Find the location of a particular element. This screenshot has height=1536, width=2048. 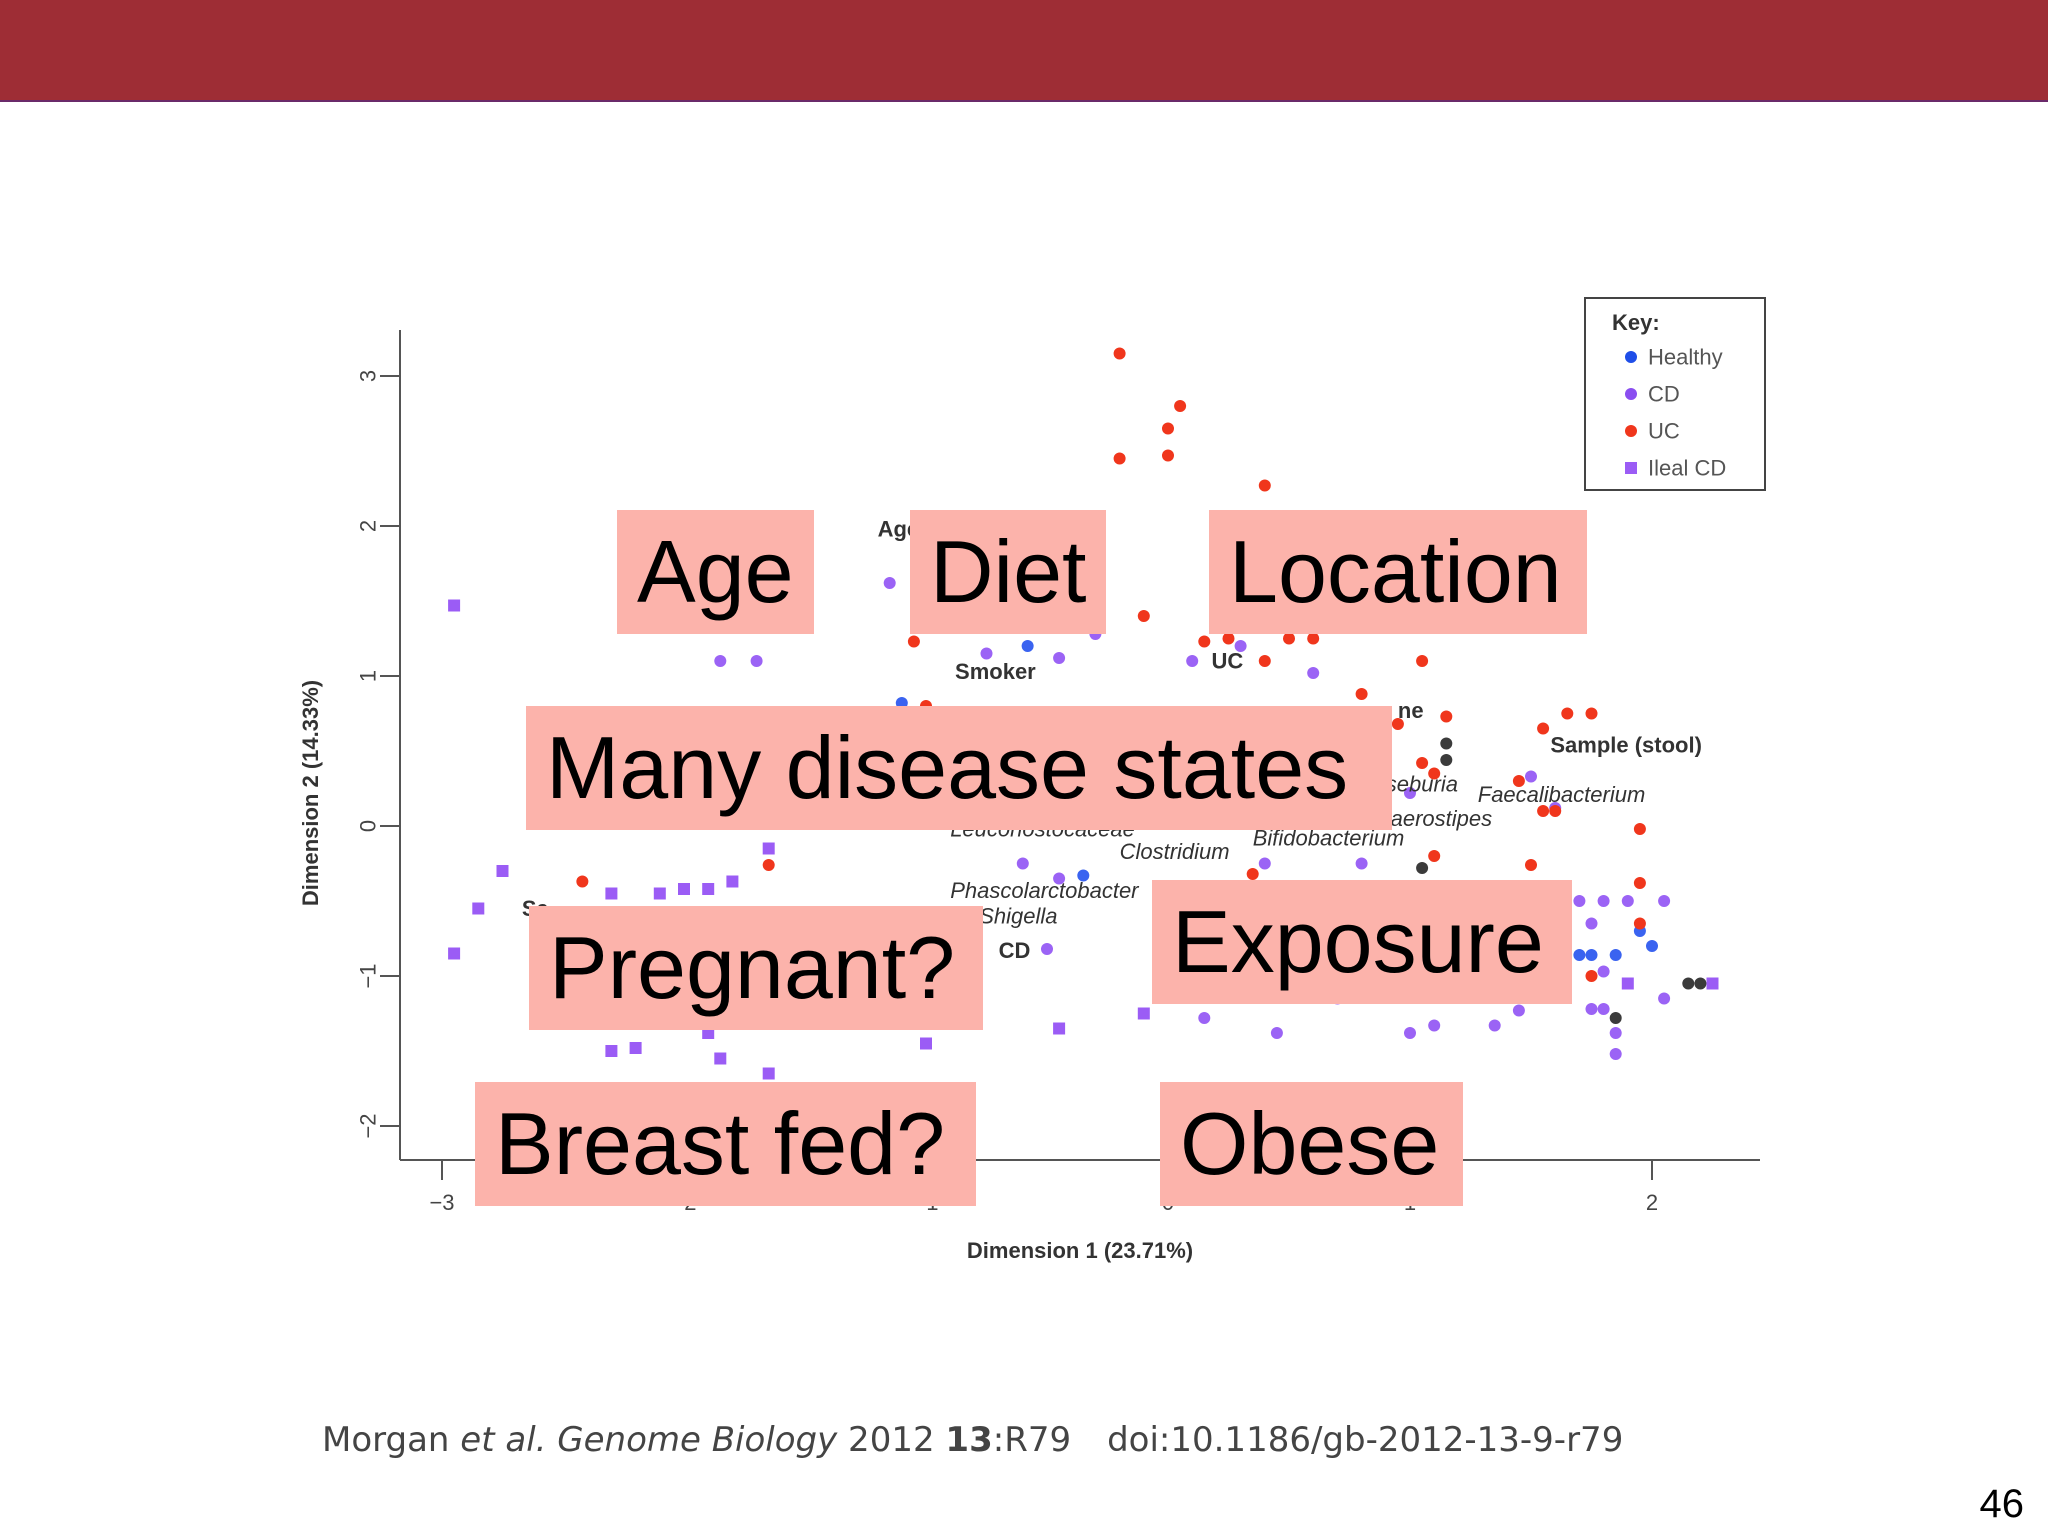

legend-title: Key: is located at coordinates (1636, 322).